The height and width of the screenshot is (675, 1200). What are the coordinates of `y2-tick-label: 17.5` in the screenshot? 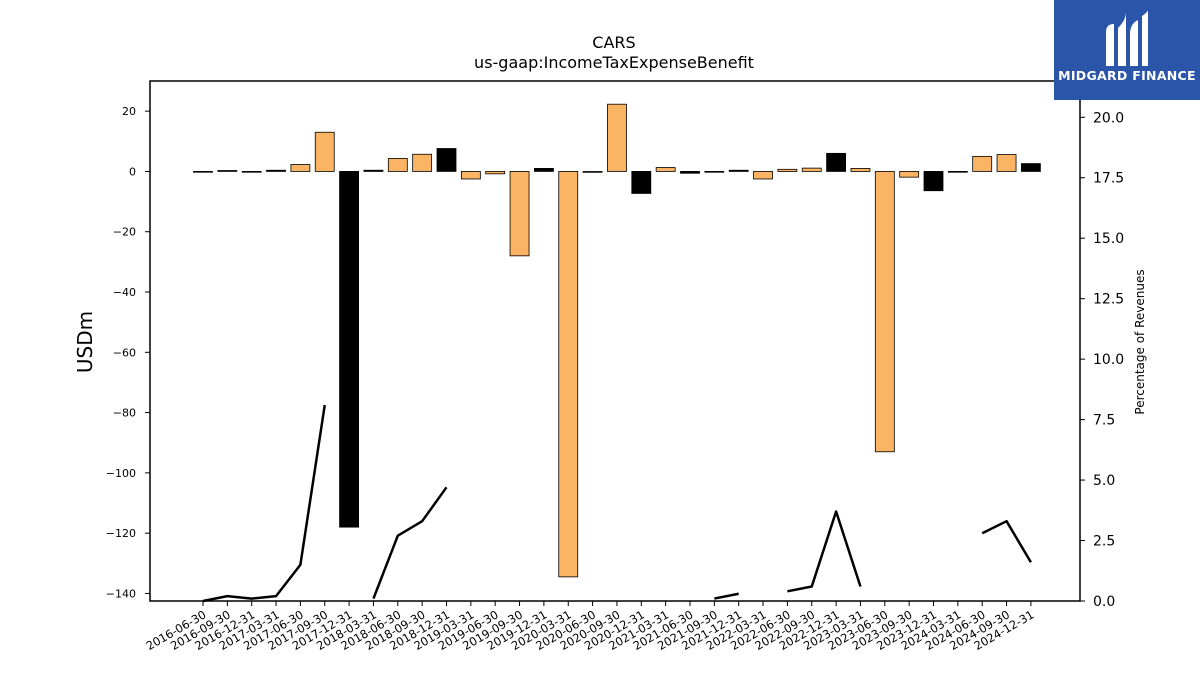 It's located at (1108, 179).